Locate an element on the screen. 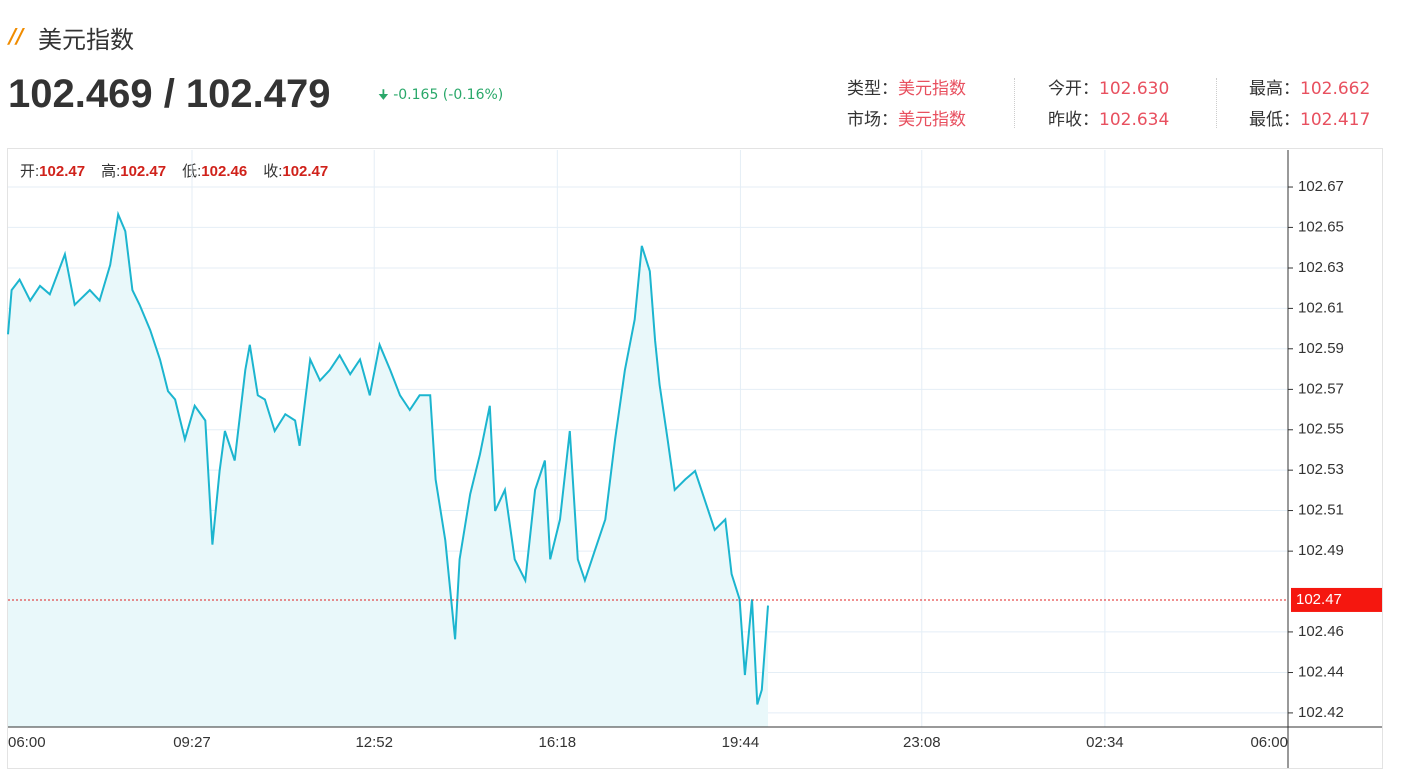 This screenshot has height=776, width=1411. y-tick-label: 102.59 is located at coordinates (1321, 348).